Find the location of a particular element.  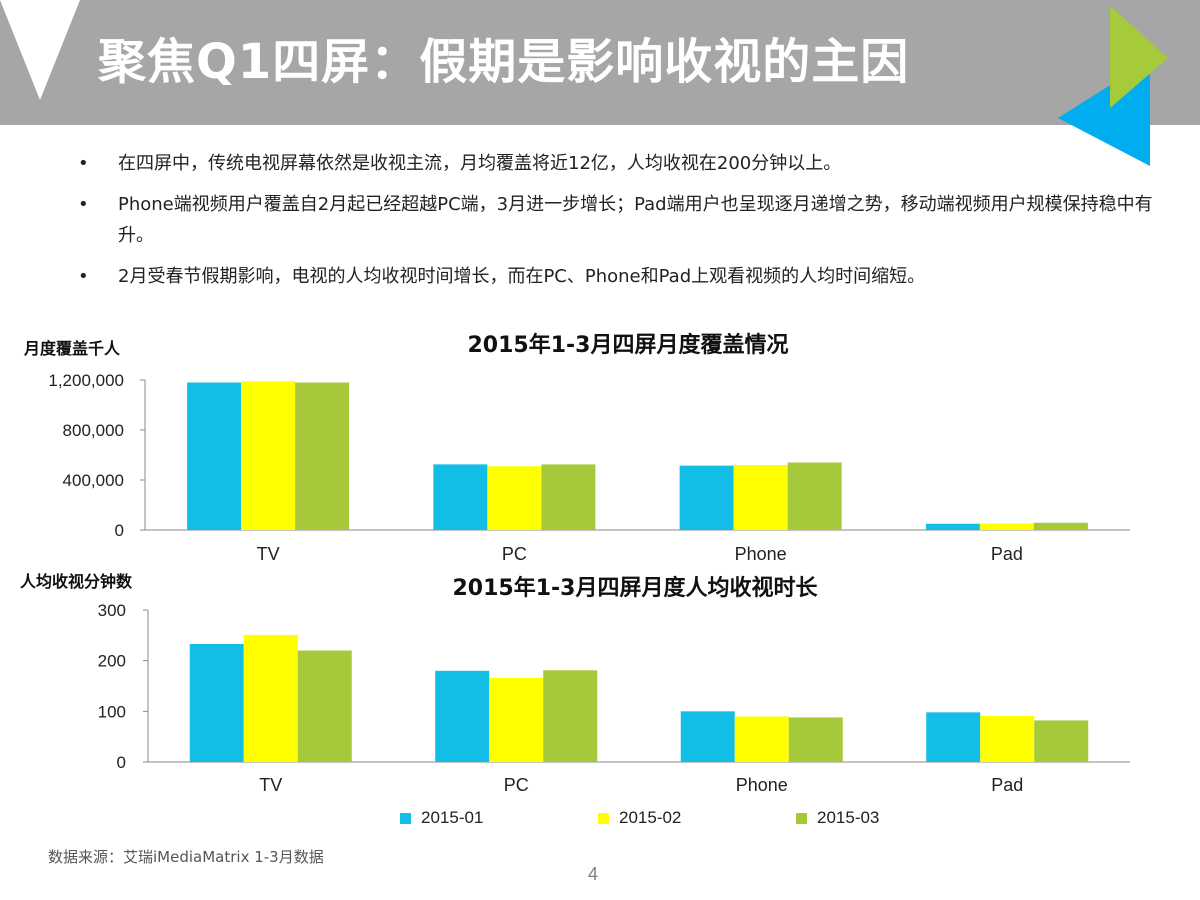

y-tick-label: 800,000 is located at coordinates (93, 430).